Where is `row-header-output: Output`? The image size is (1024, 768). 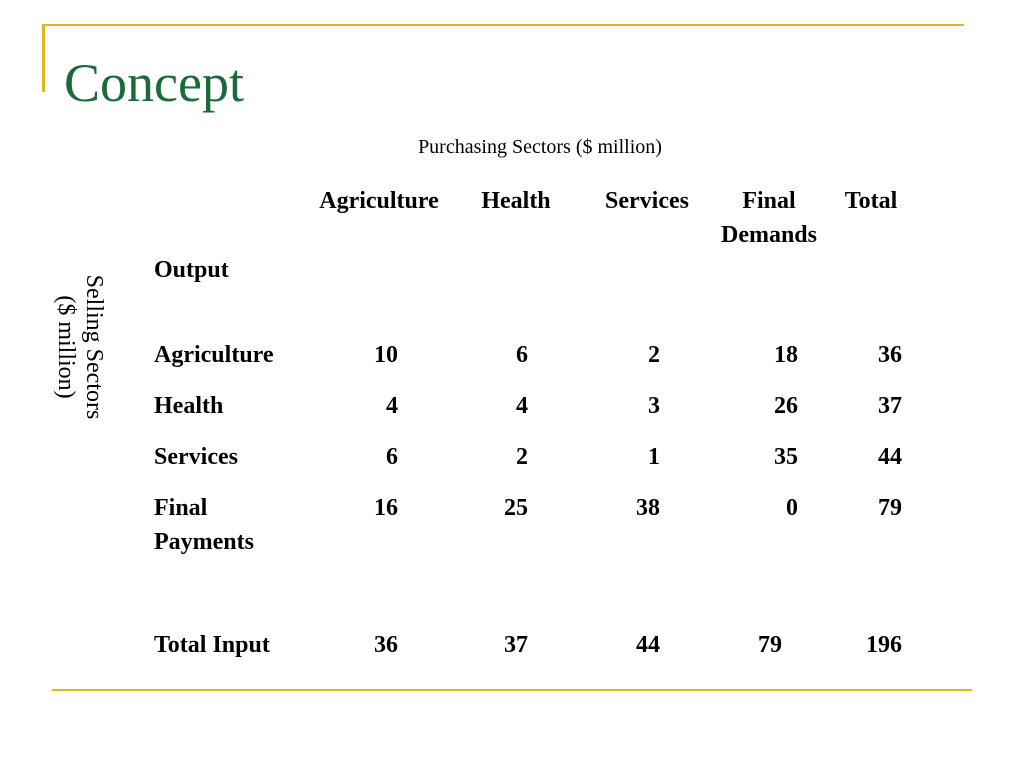
row-header-output: Output is located at coordinates (191, 270).